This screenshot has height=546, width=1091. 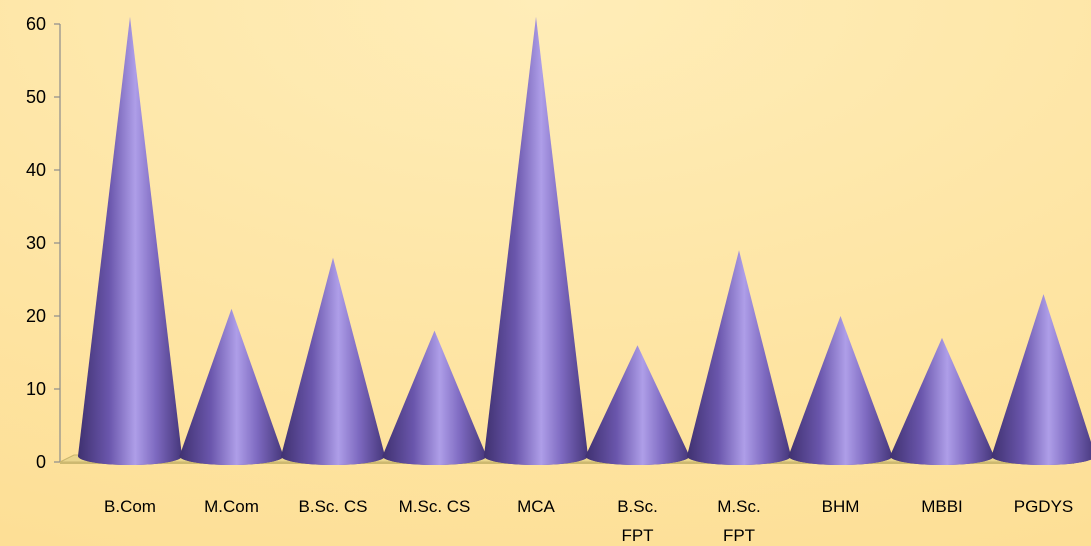 I want to click on y-tick-label: 10, so click(x=36, y=389).